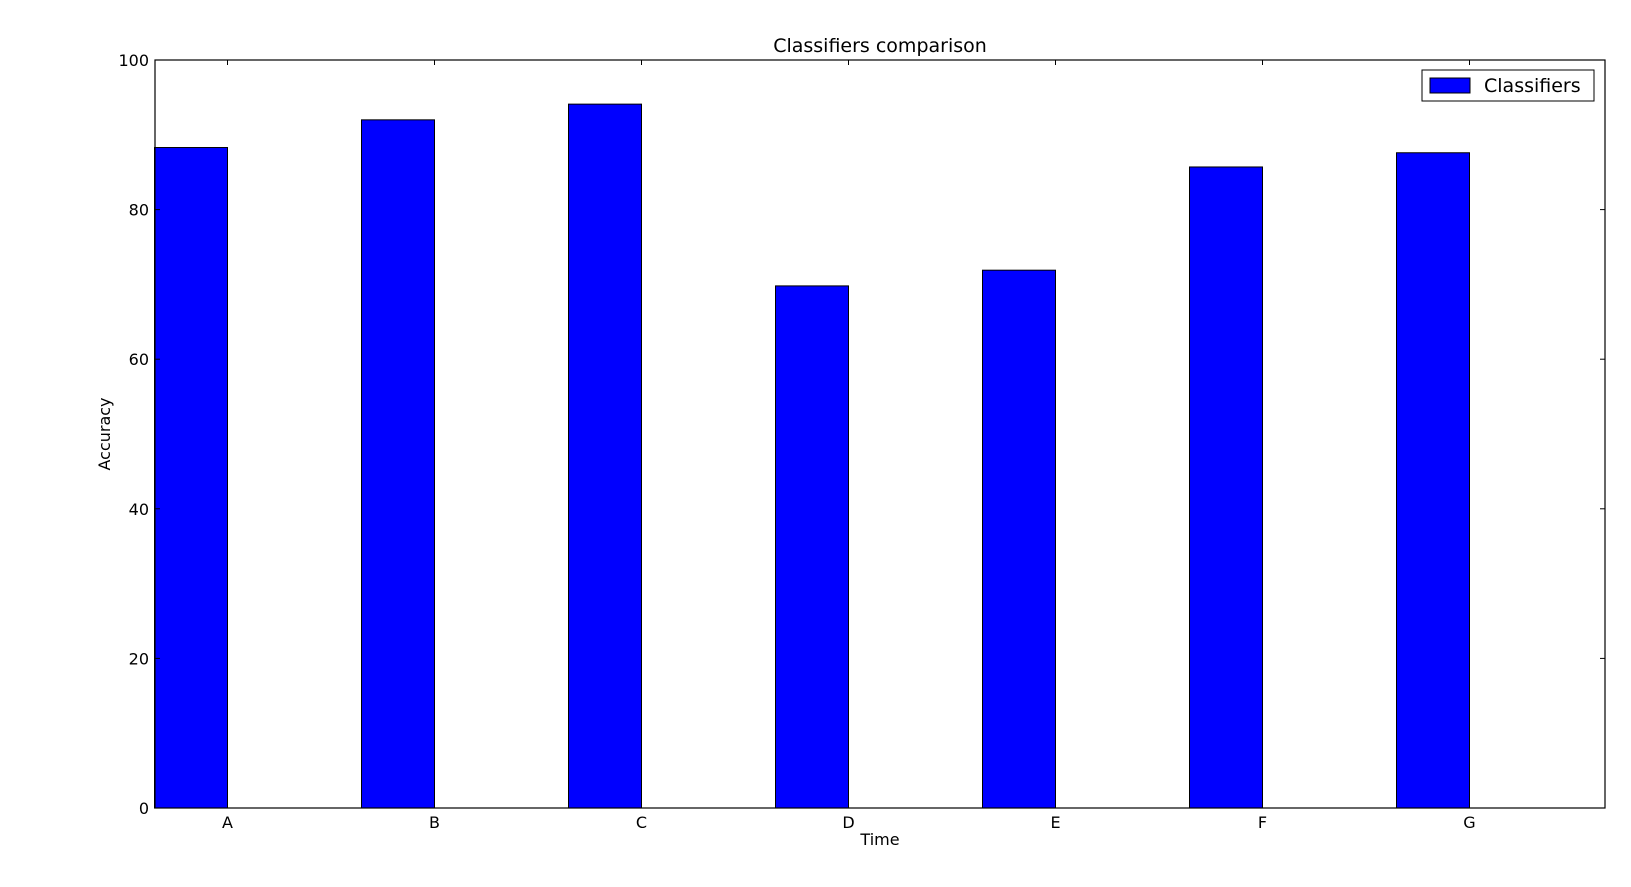  I want to click on x-tick-label: D, so click(848, 822).